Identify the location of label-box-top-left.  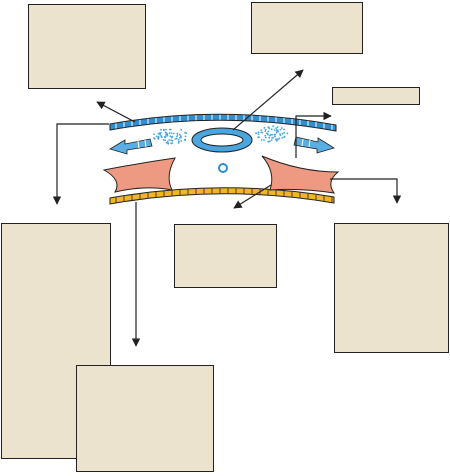
(87, 46).